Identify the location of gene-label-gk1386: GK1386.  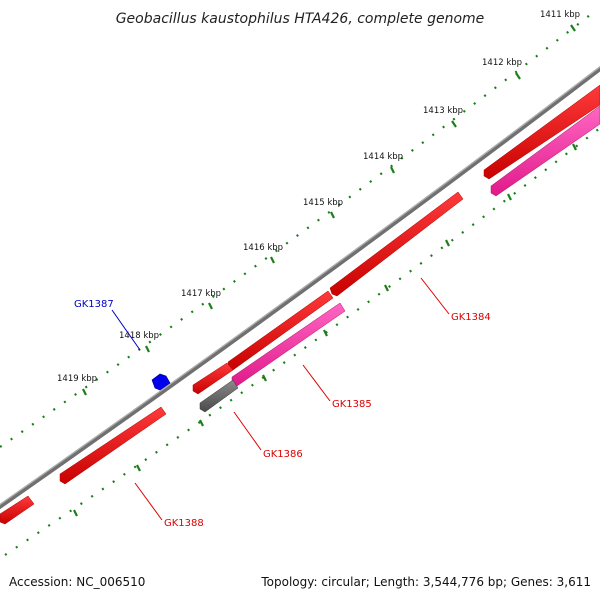
(283, 454).